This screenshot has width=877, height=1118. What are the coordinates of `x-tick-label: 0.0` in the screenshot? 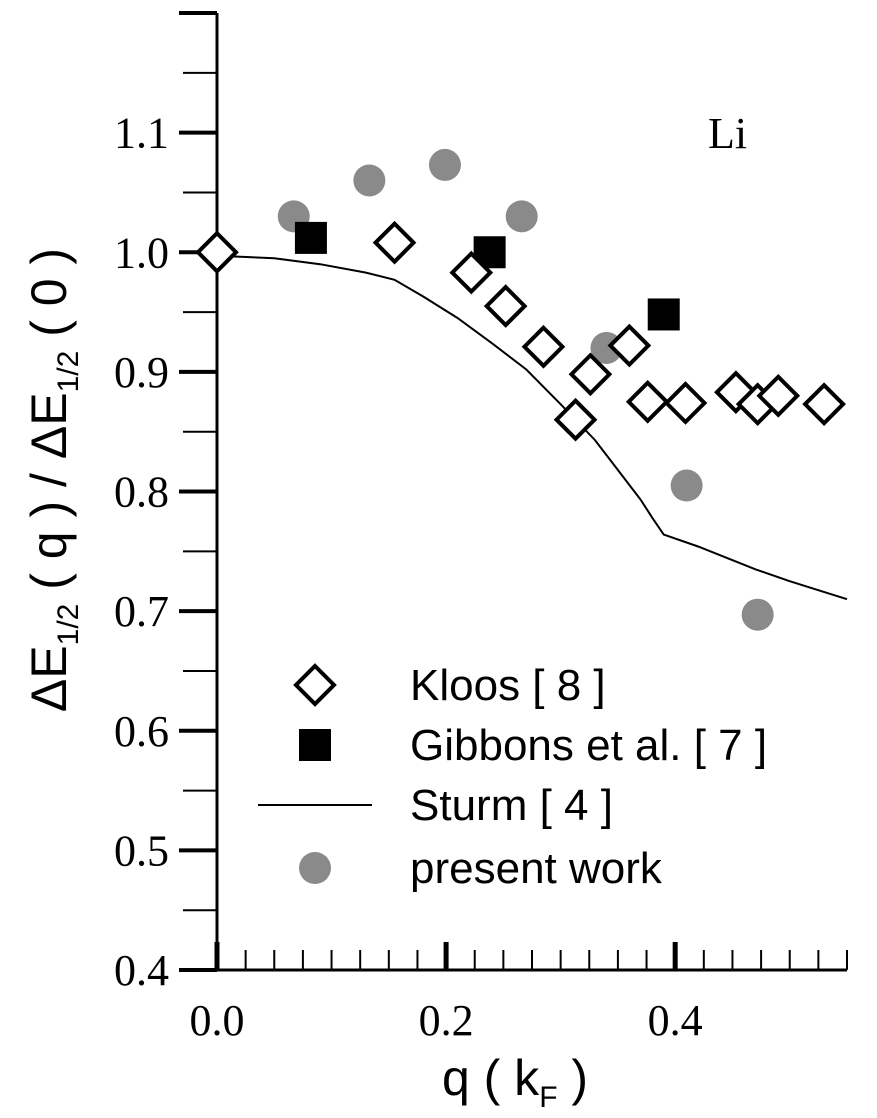 It's located at (217, 1020).